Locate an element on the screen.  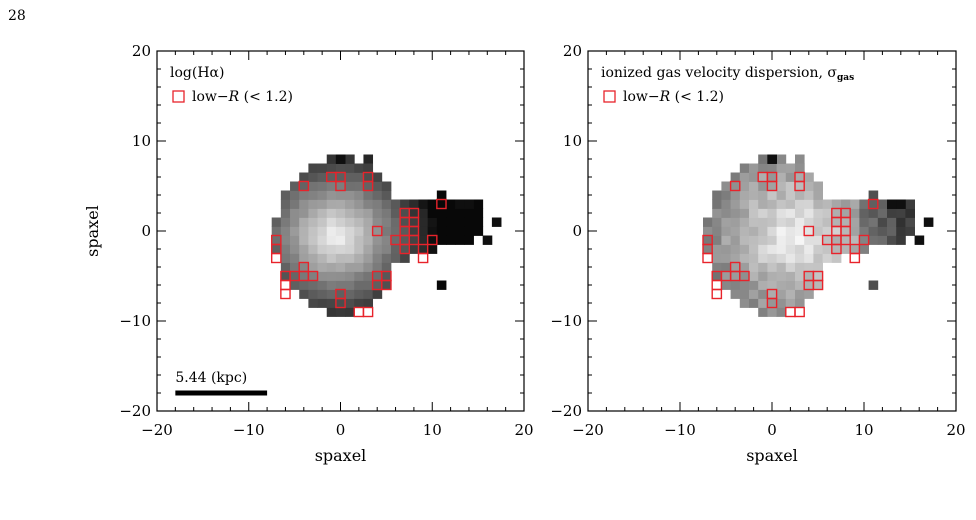
sigma-gas-legend-marker is located at coordinates (609, 96).